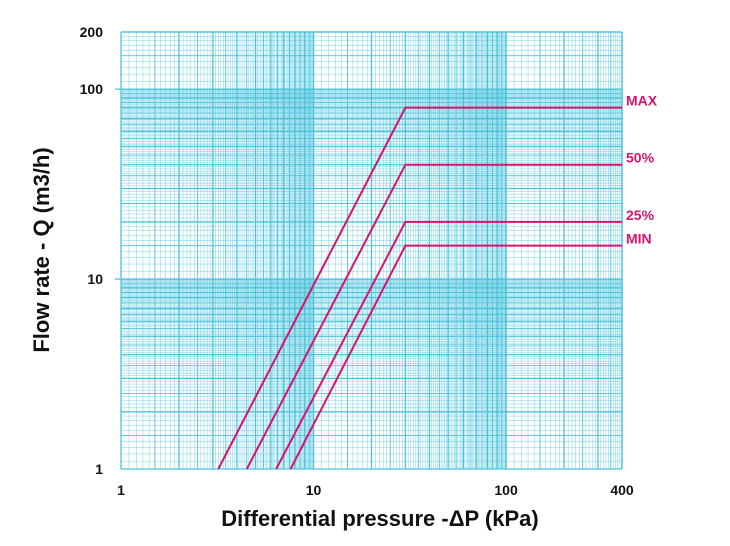 The width and height of the screenshot is (730, 546). Describe the element at coordinates (41, 249) in the screenshot. I see `y-axis-title: Flow rate - Q (m3/h)` at that location.